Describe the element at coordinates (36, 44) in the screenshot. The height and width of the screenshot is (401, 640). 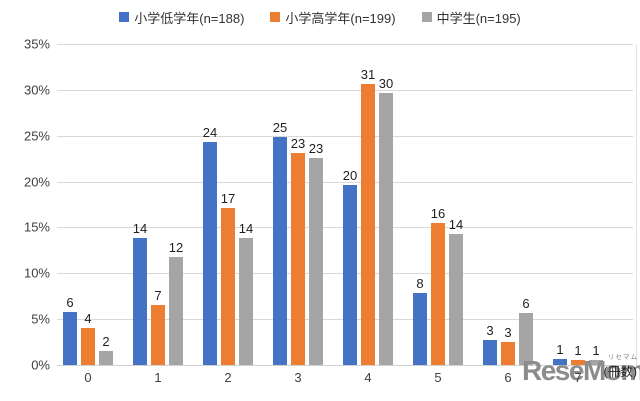
I see `y-tick-label: 35%` at that location.